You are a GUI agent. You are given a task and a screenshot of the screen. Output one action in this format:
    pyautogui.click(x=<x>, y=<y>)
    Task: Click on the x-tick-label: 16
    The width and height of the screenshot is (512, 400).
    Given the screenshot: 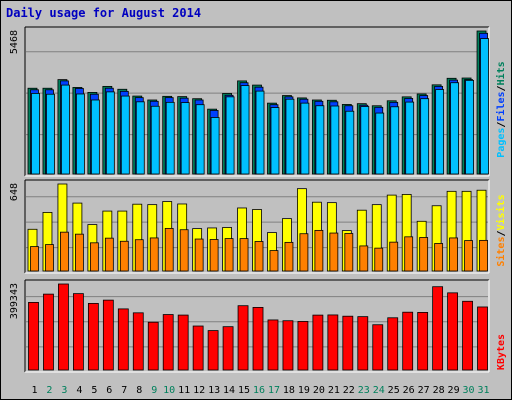 What is the action you would take?
    pyautogui.click(x=259, y=390)
    